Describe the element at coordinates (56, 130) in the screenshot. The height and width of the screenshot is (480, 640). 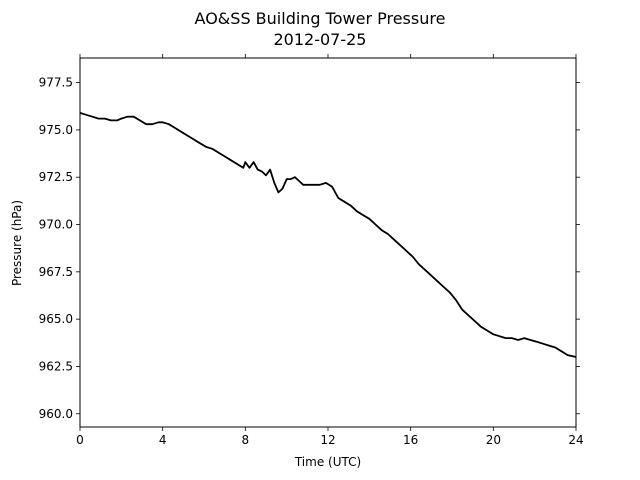
I see `y-tick-label: 975.0` at that location.